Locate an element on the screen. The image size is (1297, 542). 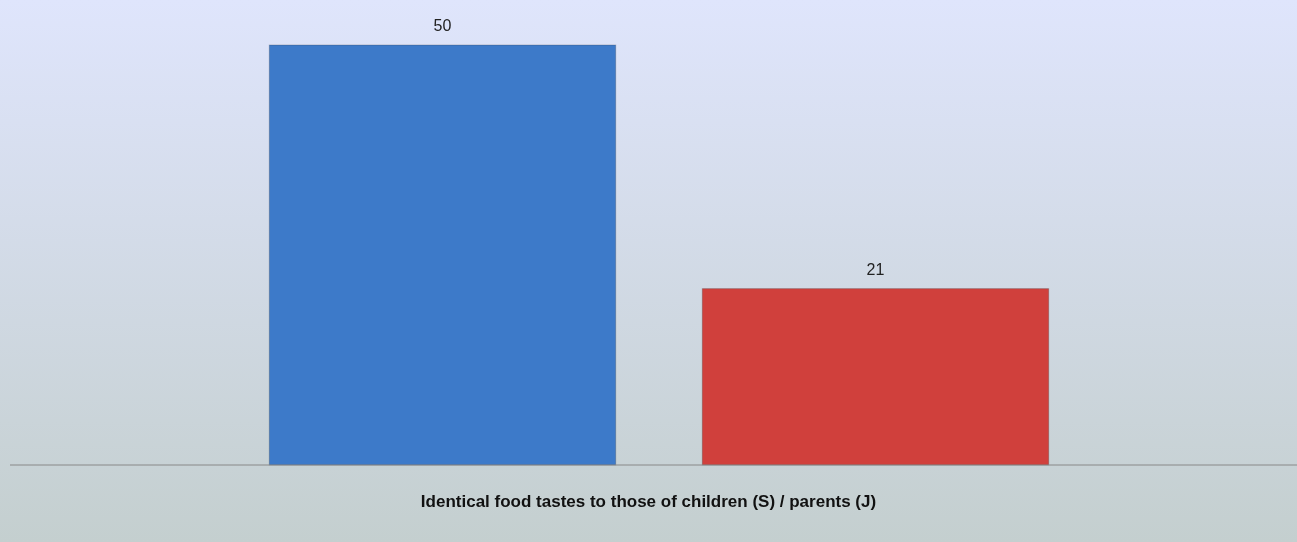
data-label: 21 is located at coordinates (875, 269).